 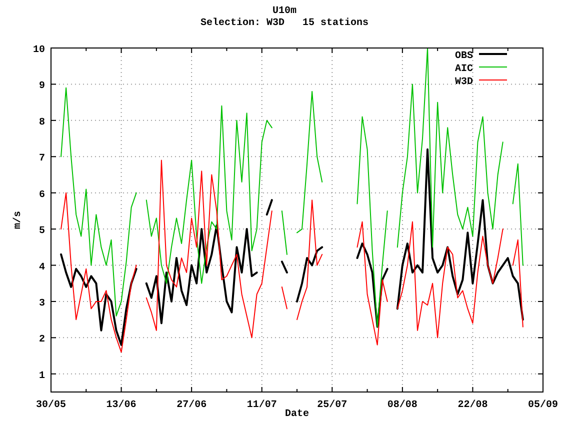 What do you see at coordinates (41, 195) in the screenshot?
I see `y-tick-label: 6` at bounding box center [41, 195].